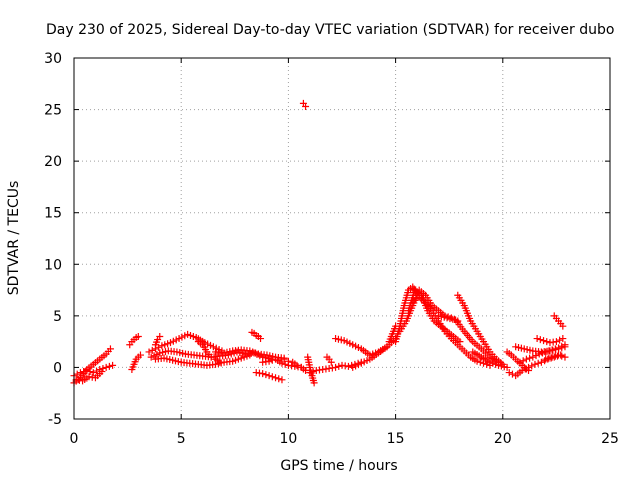 Image resolution: width=640 pixels, height=480 pixels. I want to click on y-tick-label: 20, so click(53, 162).